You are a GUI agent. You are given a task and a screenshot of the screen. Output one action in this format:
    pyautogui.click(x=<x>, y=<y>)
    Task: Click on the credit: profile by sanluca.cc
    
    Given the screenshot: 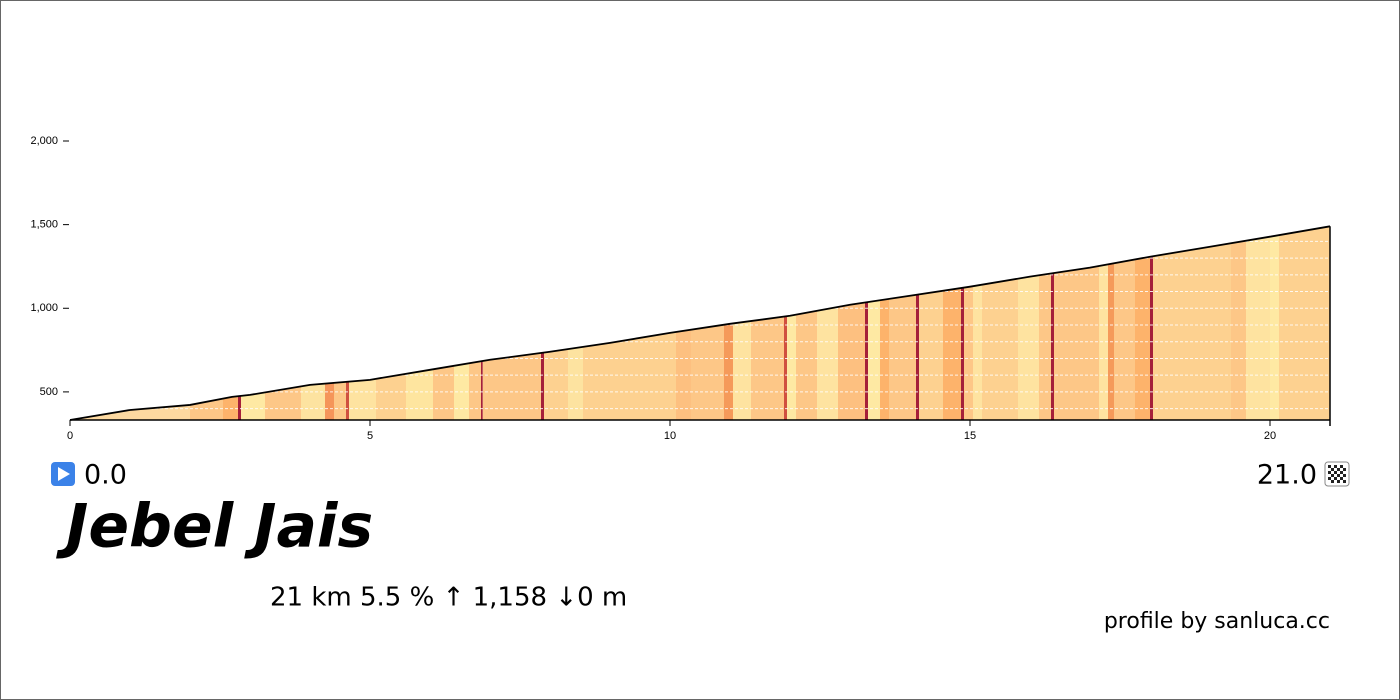 What is the action you would take?
    pyautogui.click(x=1217, y=621)
    